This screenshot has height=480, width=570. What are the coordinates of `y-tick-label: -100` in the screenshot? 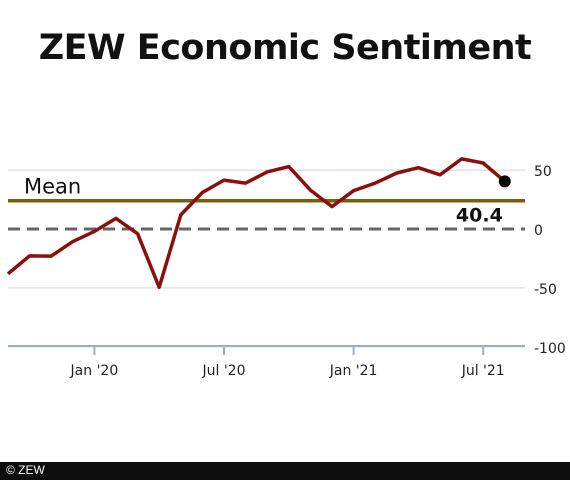 It's located at (550, 349).